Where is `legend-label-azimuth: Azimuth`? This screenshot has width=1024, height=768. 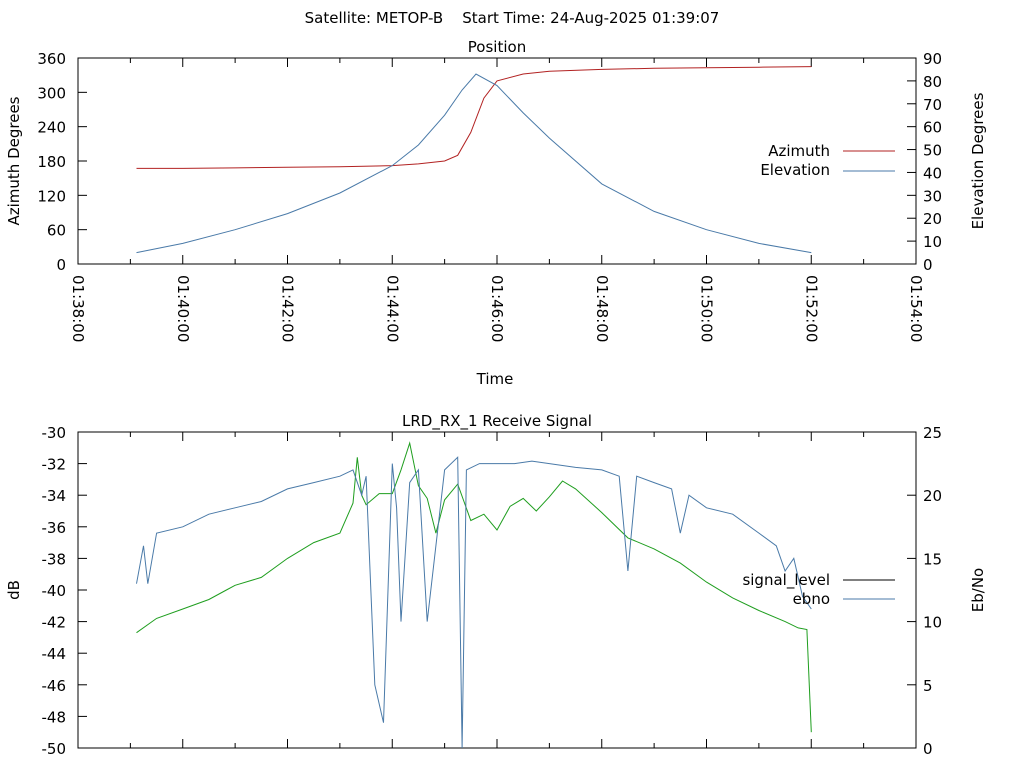
legend-label-azimuth: Azimuth is located at coordinates (799, 151).